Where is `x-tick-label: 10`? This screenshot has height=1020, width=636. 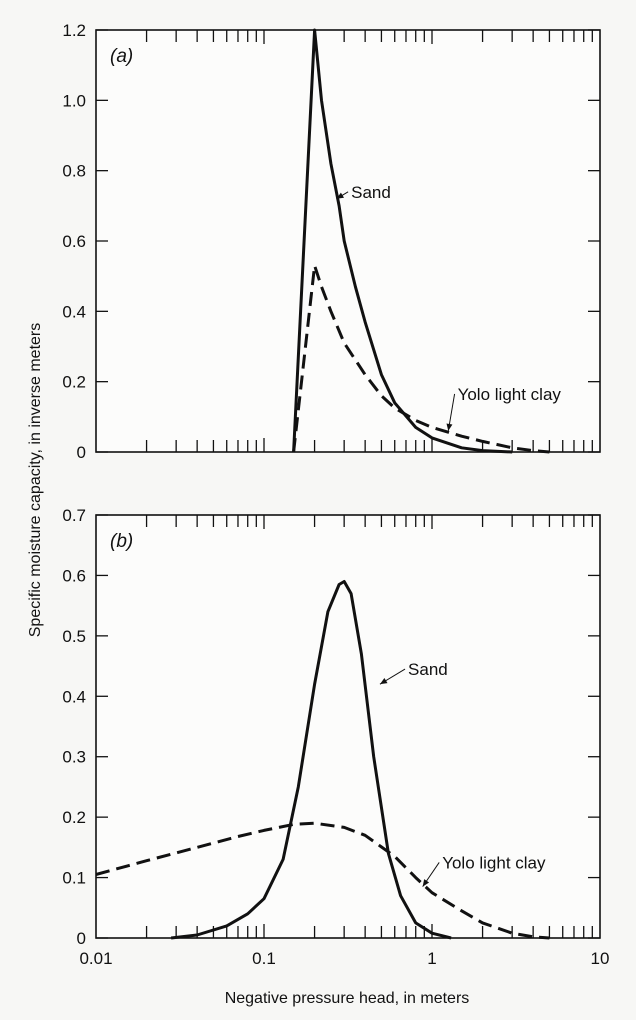
x-tick-label: 10 is located at coordinates (600, 958).